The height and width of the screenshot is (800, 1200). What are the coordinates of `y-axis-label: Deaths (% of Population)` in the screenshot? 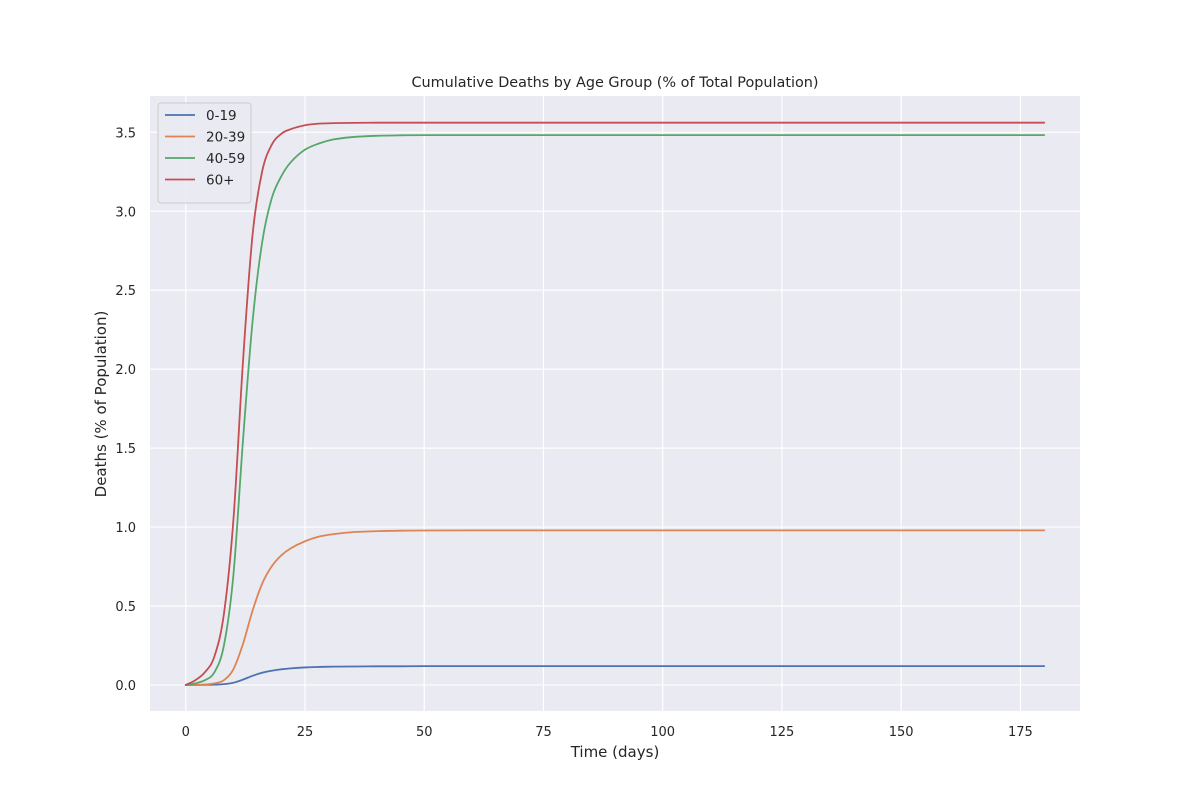 It's located at (101, 404).